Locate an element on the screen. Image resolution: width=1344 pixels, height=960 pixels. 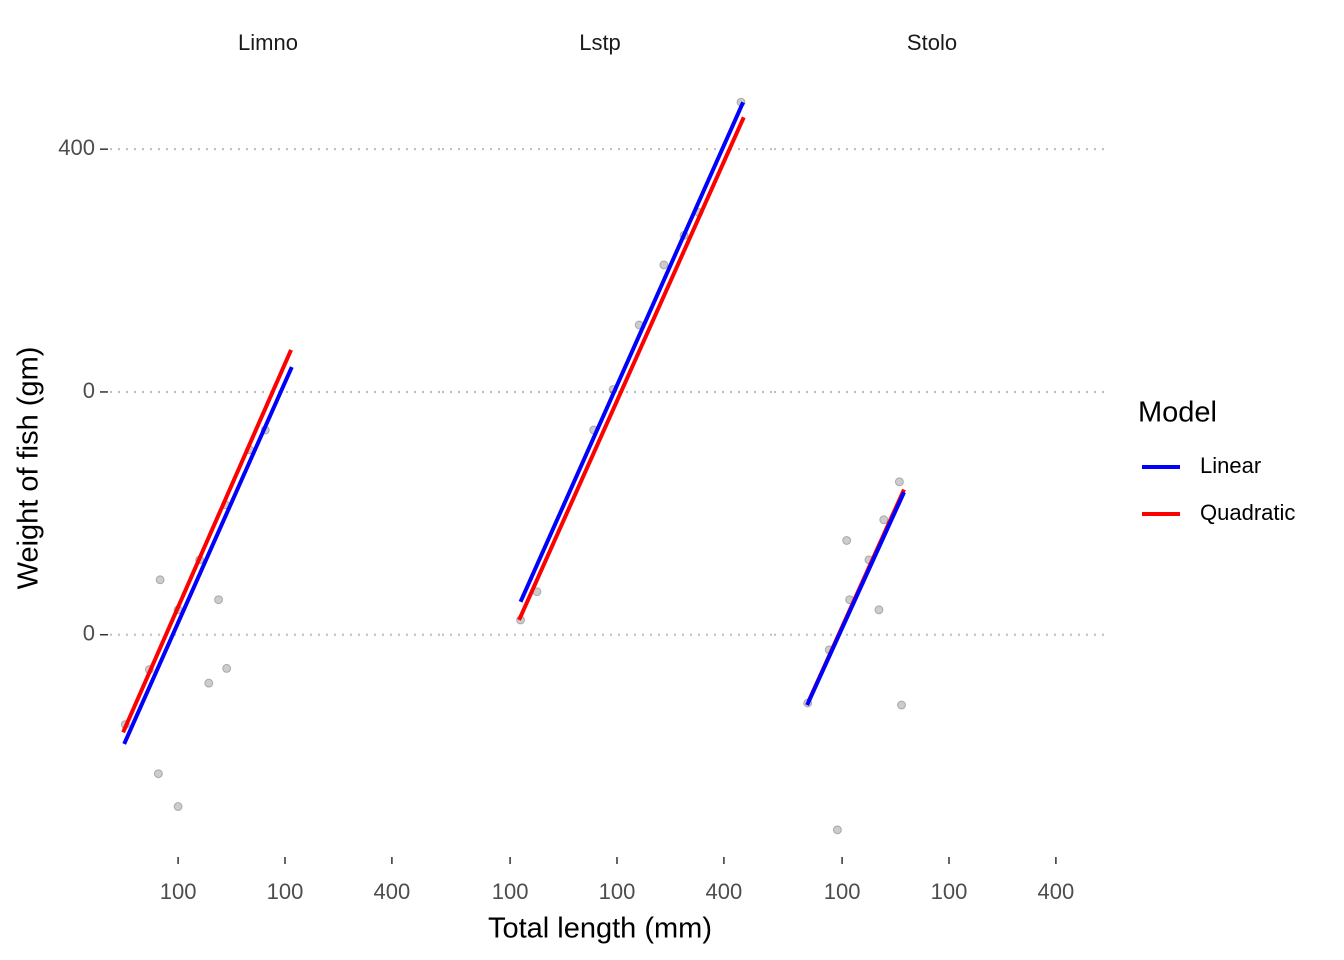
legend-label: Linear is located at coordinates (1230, 465).